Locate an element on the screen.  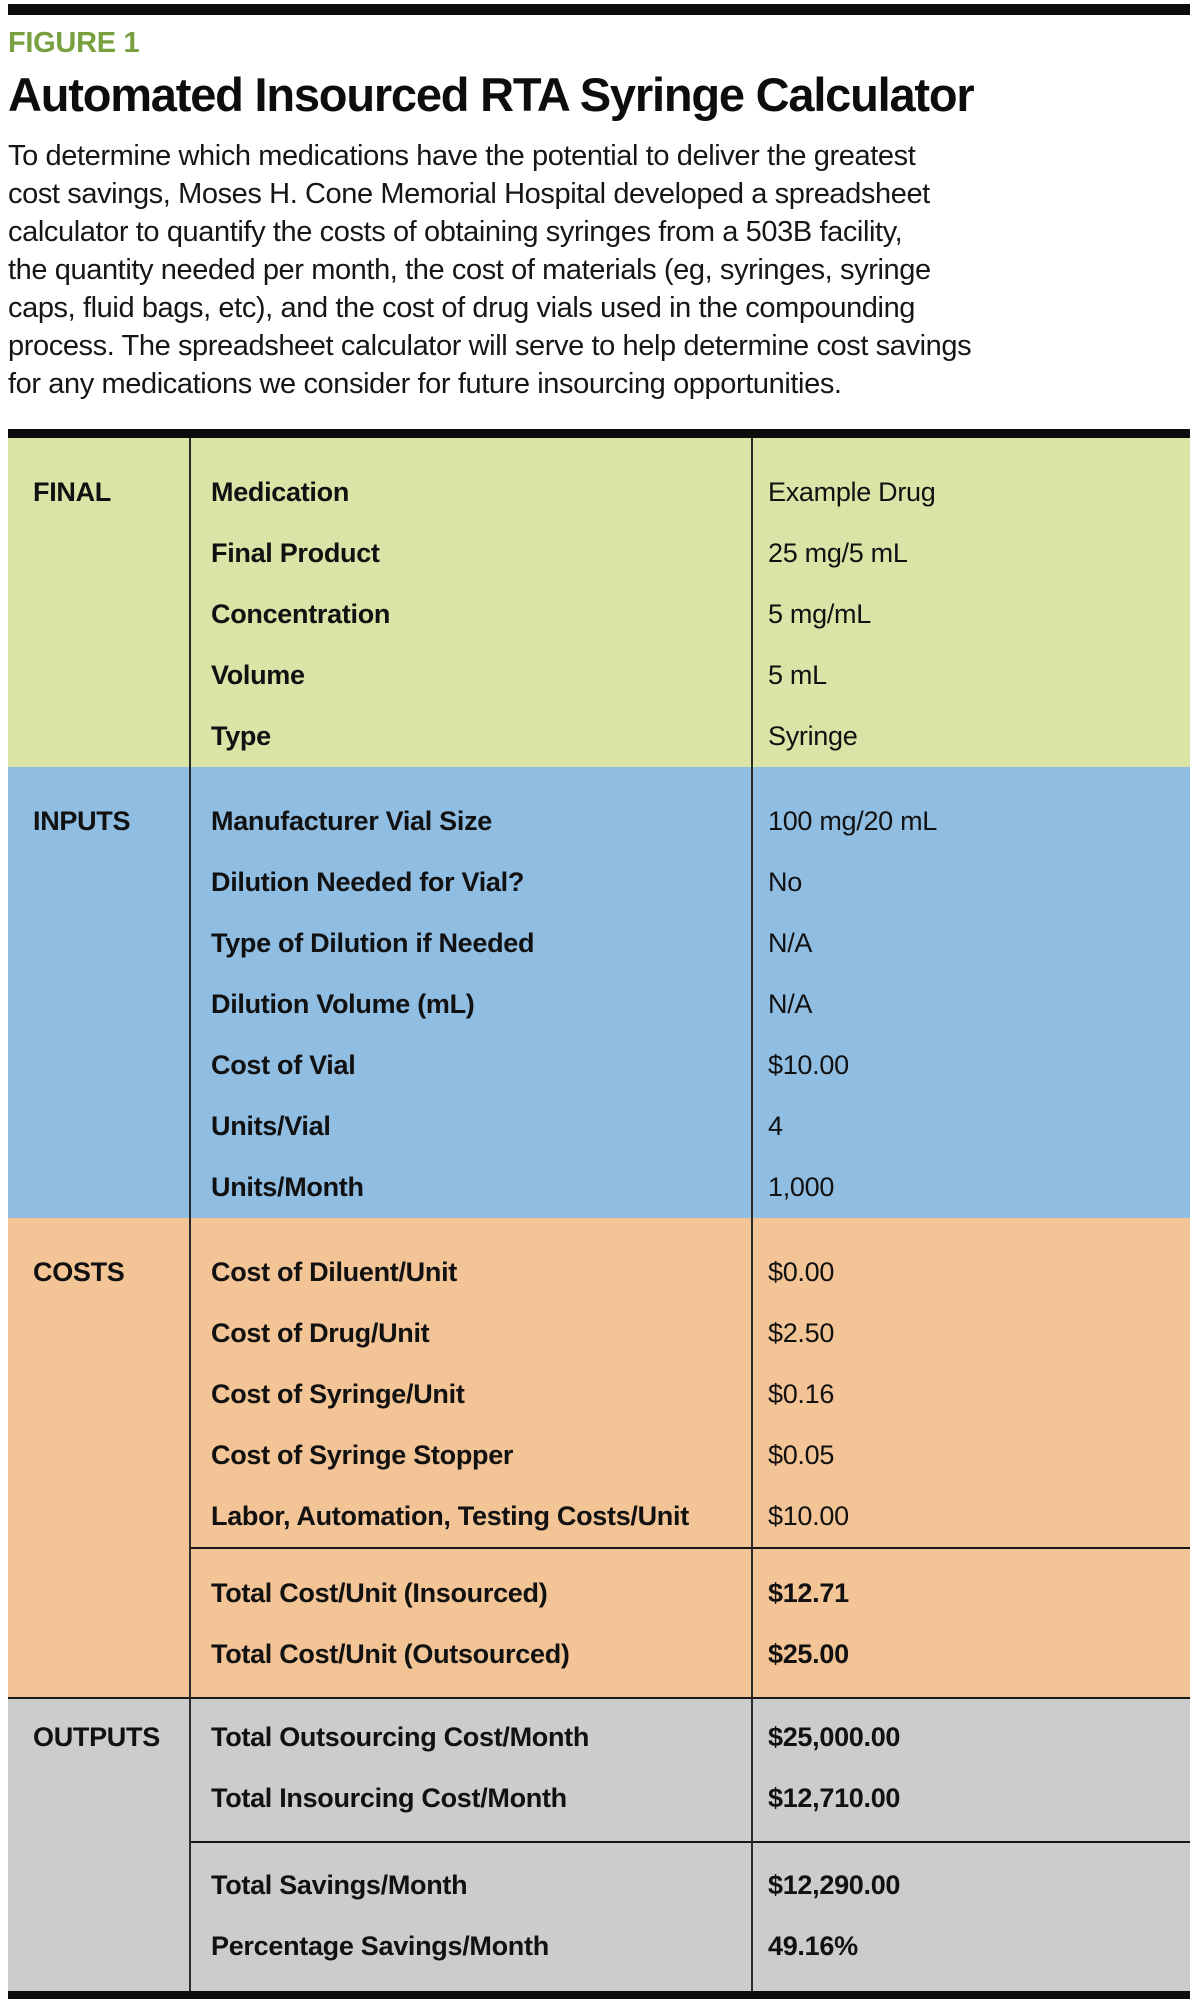
table-row: Volume 5 mL is located at coordinates (689, 675).